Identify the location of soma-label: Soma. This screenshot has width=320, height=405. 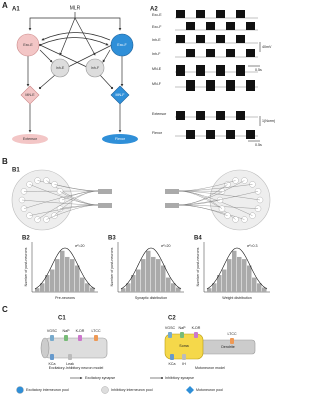
(183, 346).